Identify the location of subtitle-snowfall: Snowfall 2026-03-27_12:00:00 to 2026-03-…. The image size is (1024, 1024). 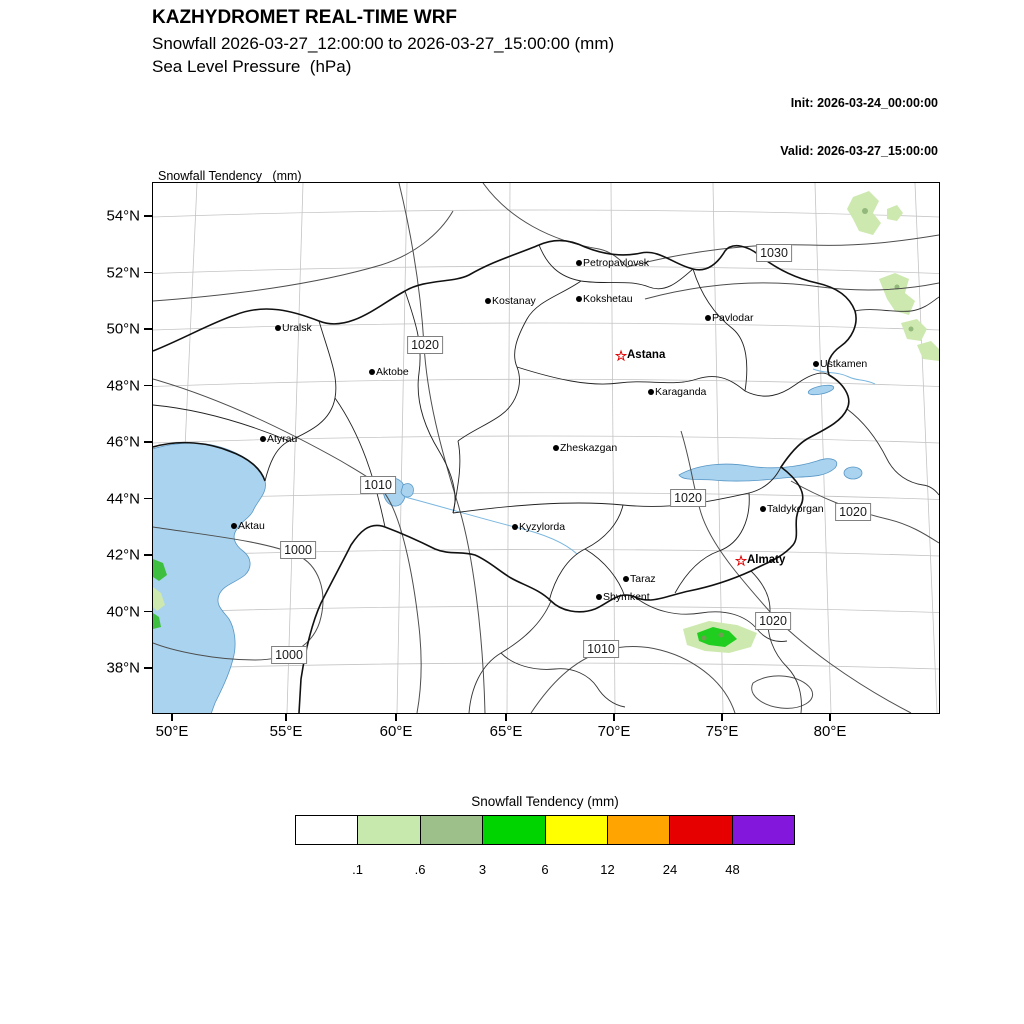
(383, 43).